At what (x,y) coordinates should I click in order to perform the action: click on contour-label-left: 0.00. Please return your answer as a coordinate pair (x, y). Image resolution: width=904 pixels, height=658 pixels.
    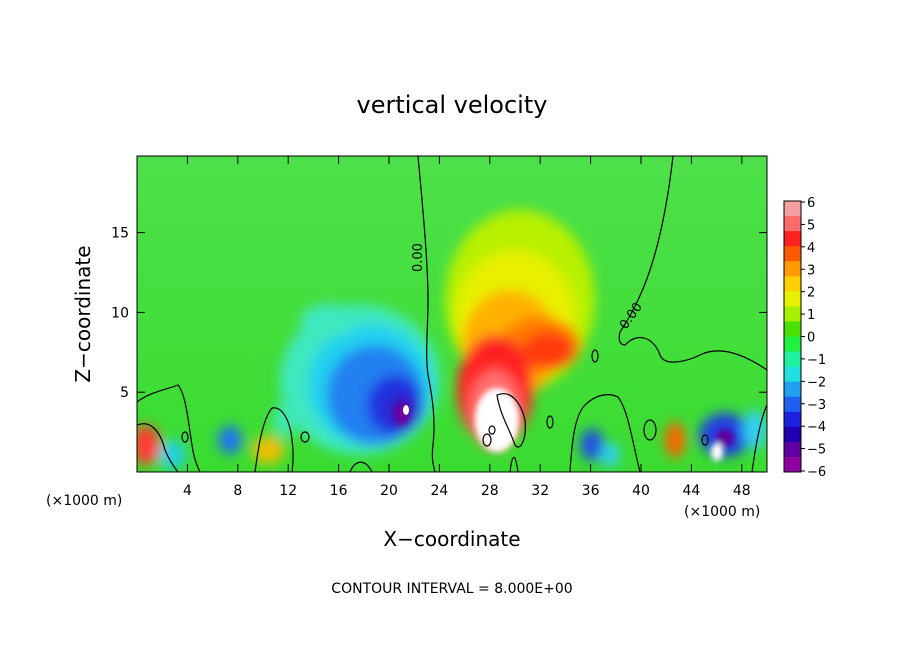
    Looking at the image, I should click on (418, 257).